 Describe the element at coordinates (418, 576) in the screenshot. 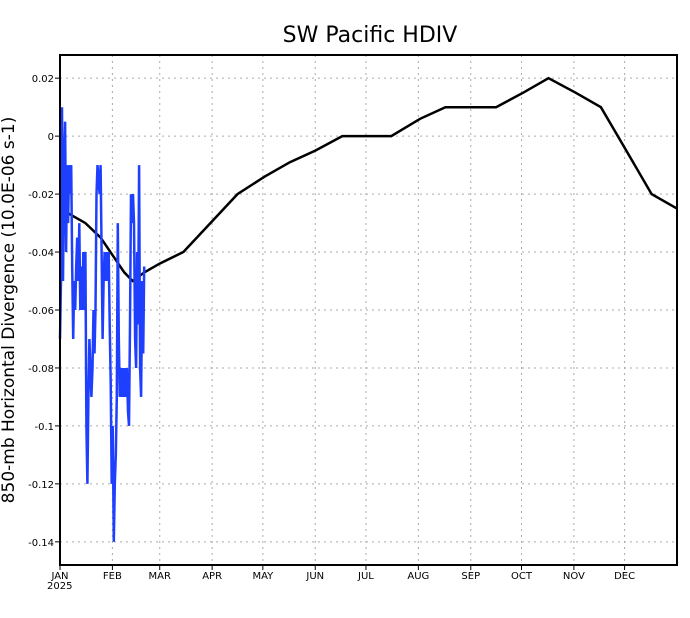

I see `x-tick-label: AUG` at that location.